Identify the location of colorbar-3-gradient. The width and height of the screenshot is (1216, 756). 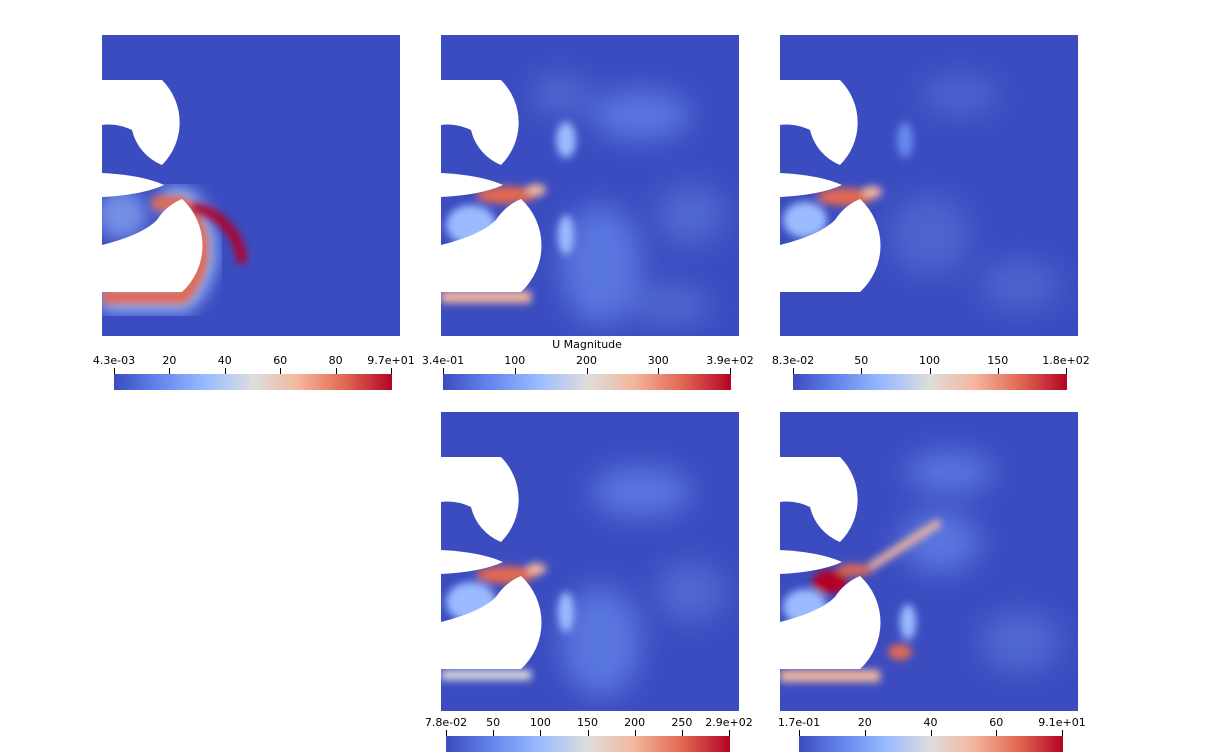
(930, 382).